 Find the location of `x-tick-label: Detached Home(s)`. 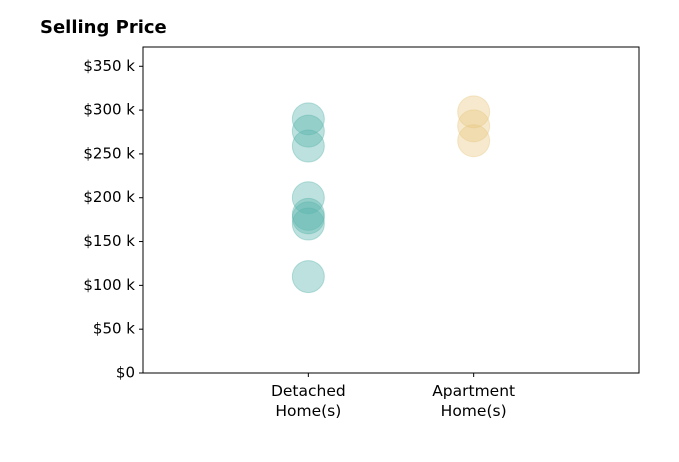

x-tick-label: Detached Home(s) is located at coordinates (308, 401).